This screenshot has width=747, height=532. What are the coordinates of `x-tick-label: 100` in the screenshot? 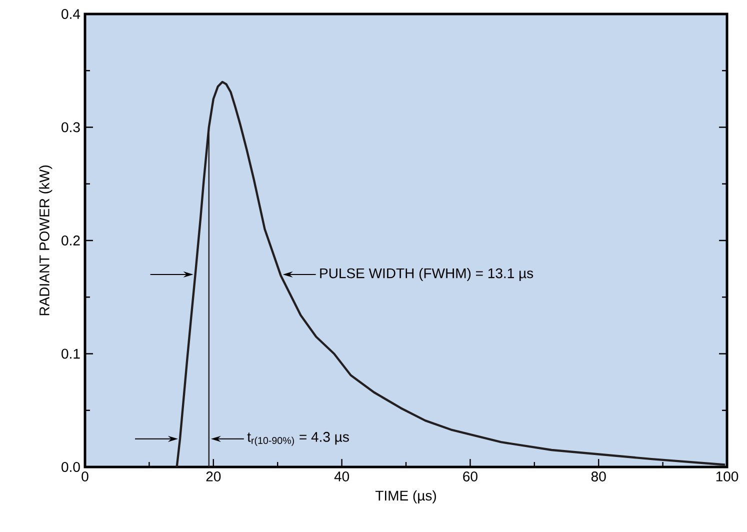 It's located at (727, 477).